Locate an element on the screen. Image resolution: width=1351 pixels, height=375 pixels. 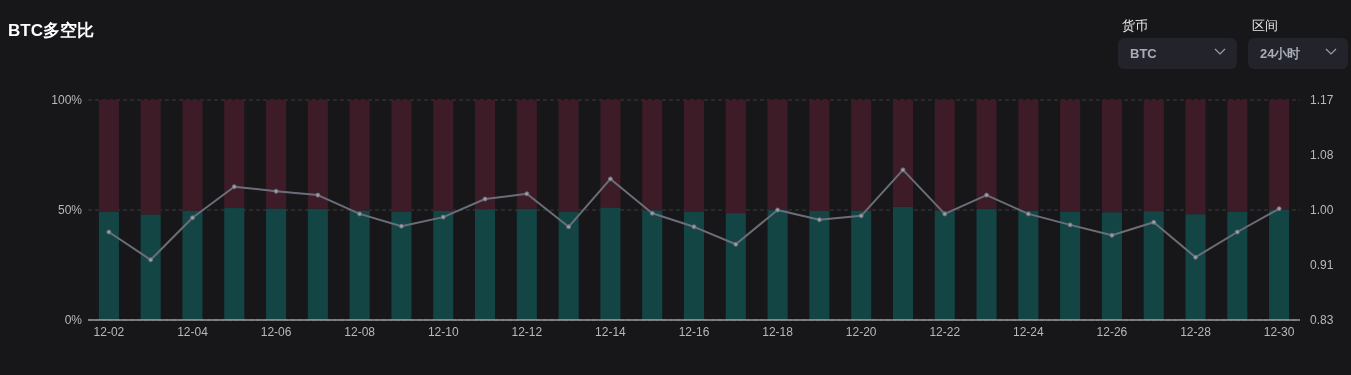
currency-dropdown: BTC is located at coordinates (1177, 53).